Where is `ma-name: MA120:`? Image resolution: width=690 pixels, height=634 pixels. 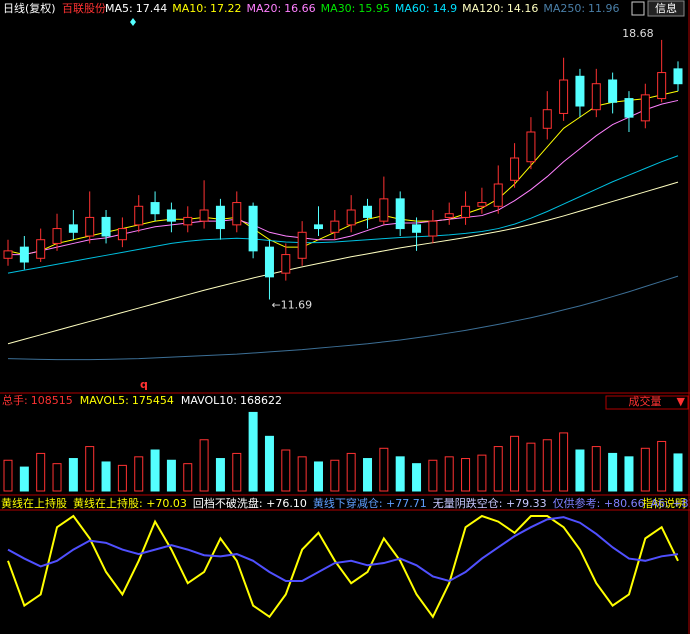 ma-name: MA120: is located at coordinates (483, 8).